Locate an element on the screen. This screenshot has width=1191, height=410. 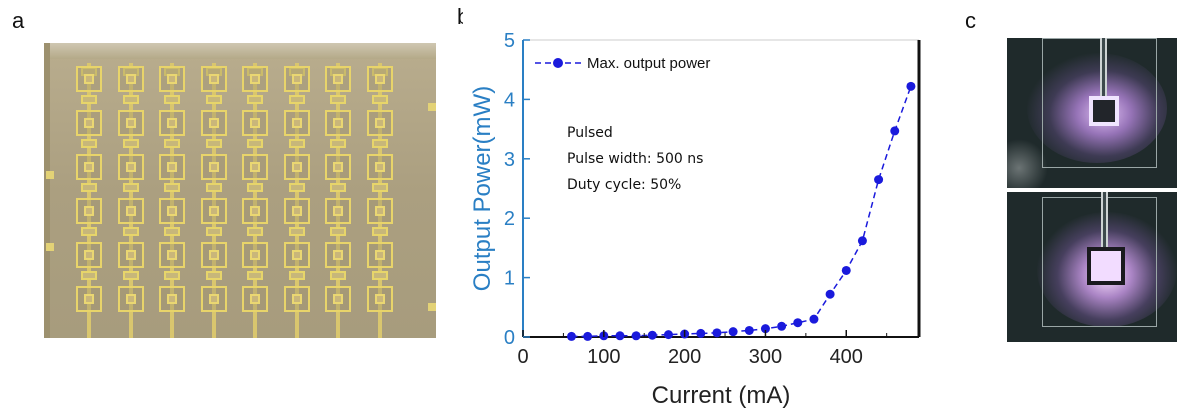
y-tick-label: 1 is located at coordinates (509, 279).